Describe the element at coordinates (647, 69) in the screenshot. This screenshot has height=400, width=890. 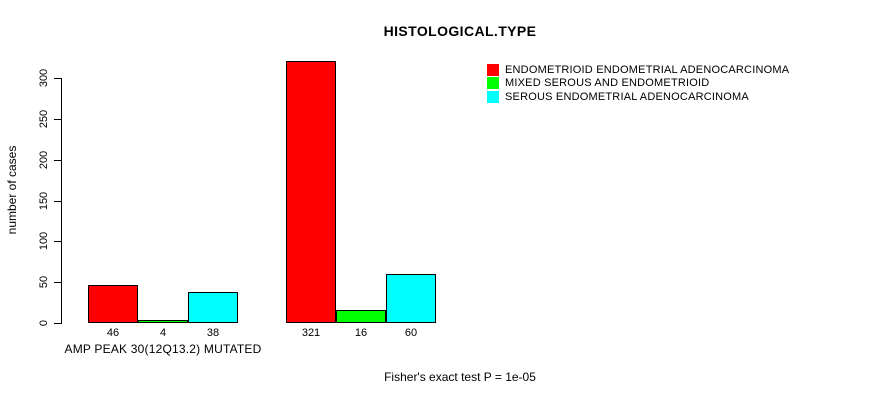
I see `legend-label: ENDOMETRIOID ENDOMETRIAL ADENOCARCINOMA` at that location.